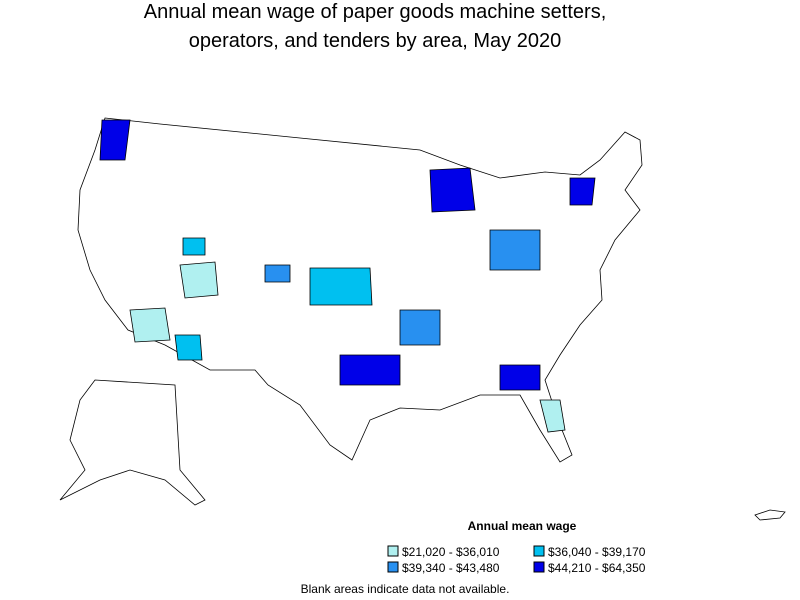  Describe the element at coordinates (597, 568) in the screenshot. I see `legend-label: $44,210 - $64,350` at that location.